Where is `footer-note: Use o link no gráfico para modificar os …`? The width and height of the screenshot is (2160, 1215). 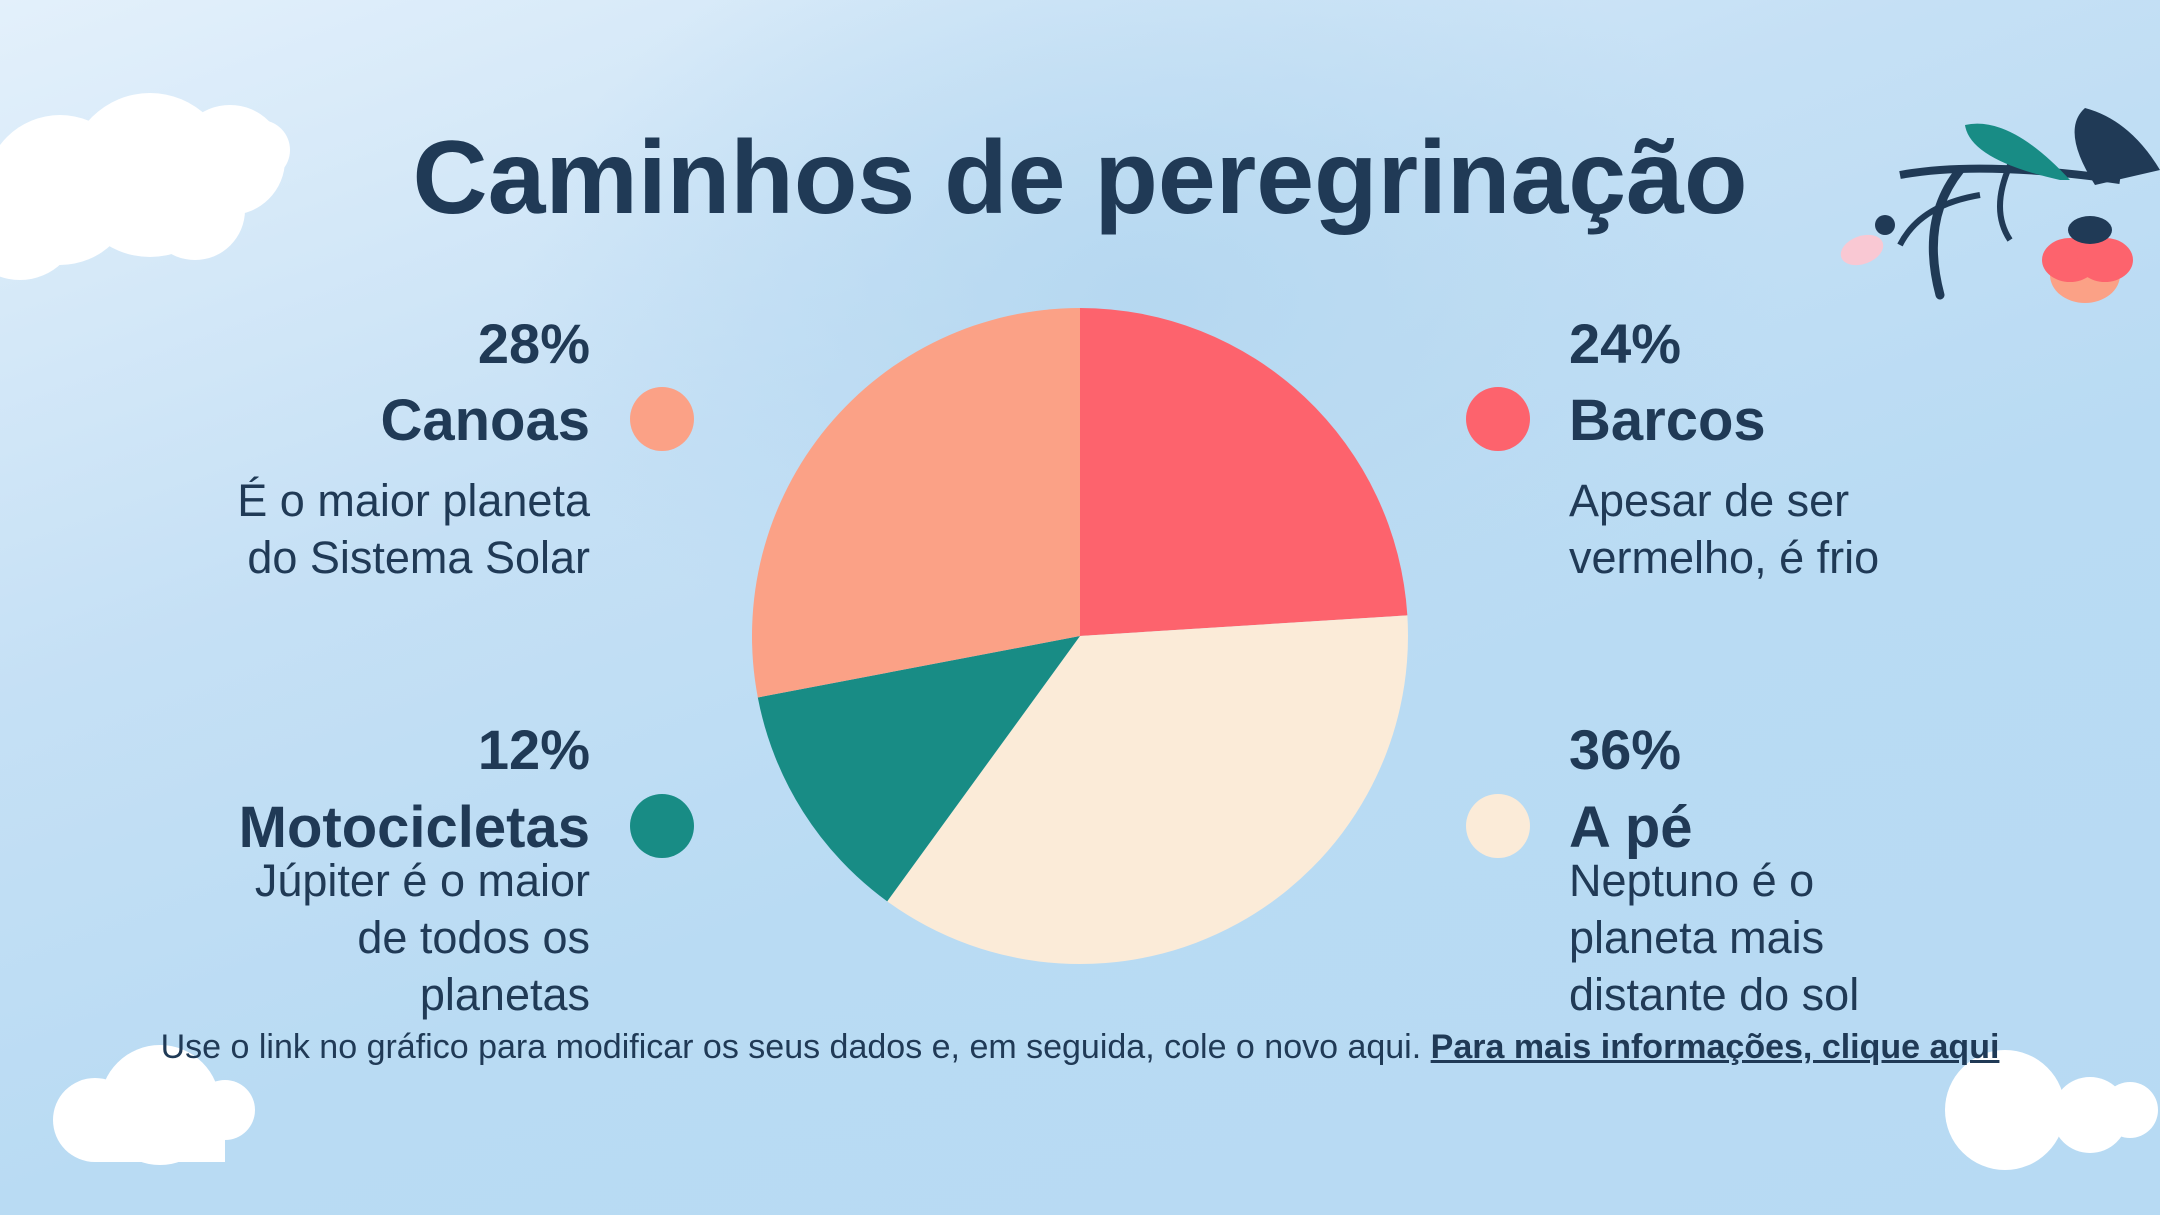 footer-note: Use o link no gráfico para modificar os … is located at coordinates (1080, 1047).